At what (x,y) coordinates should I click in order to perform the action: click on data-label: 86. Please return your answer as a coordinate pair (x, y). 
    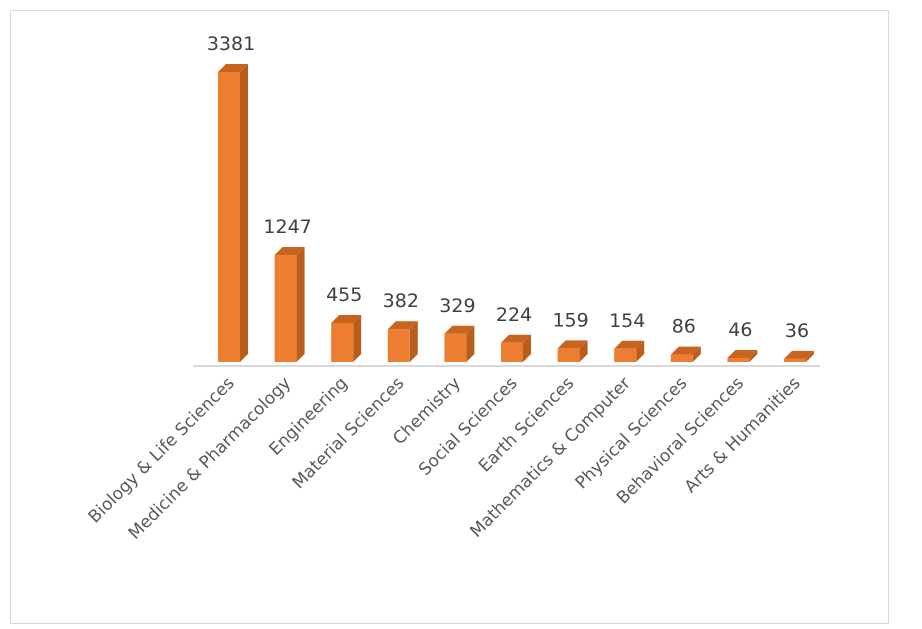
    Looking at the image, I should click on (684, 327).